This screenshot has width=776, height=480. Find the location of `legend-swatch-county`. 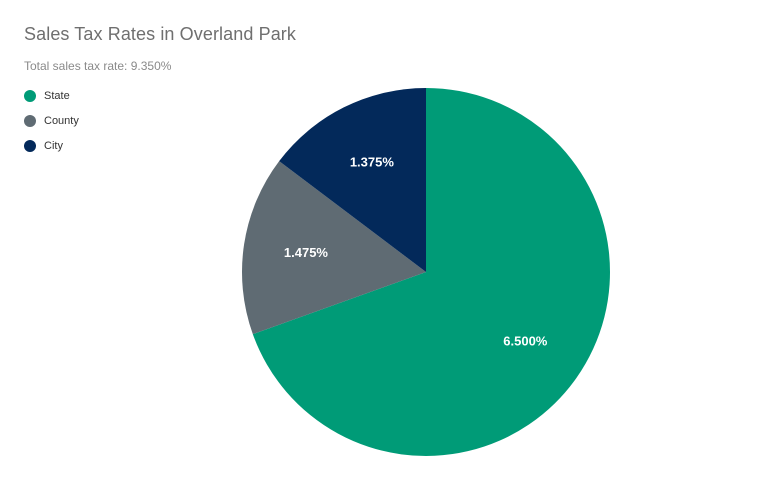

legend-swatch-county is located at coordinates (30, 121).